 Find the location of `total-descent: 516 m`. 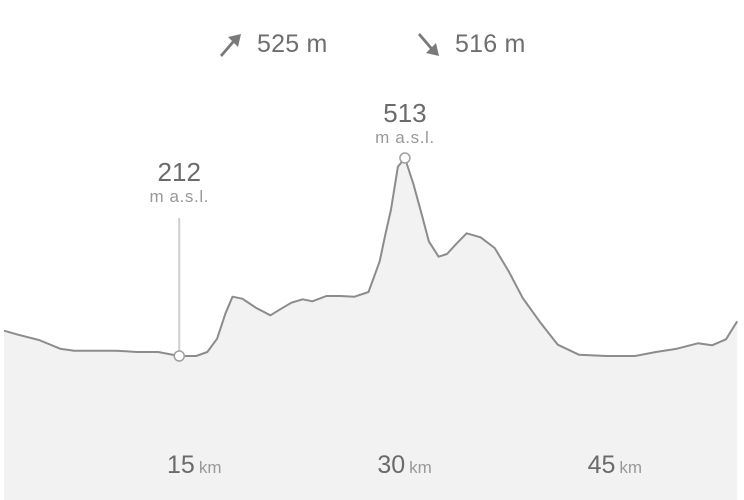

total-descent: 516 m is located at coordinates (469, 44).